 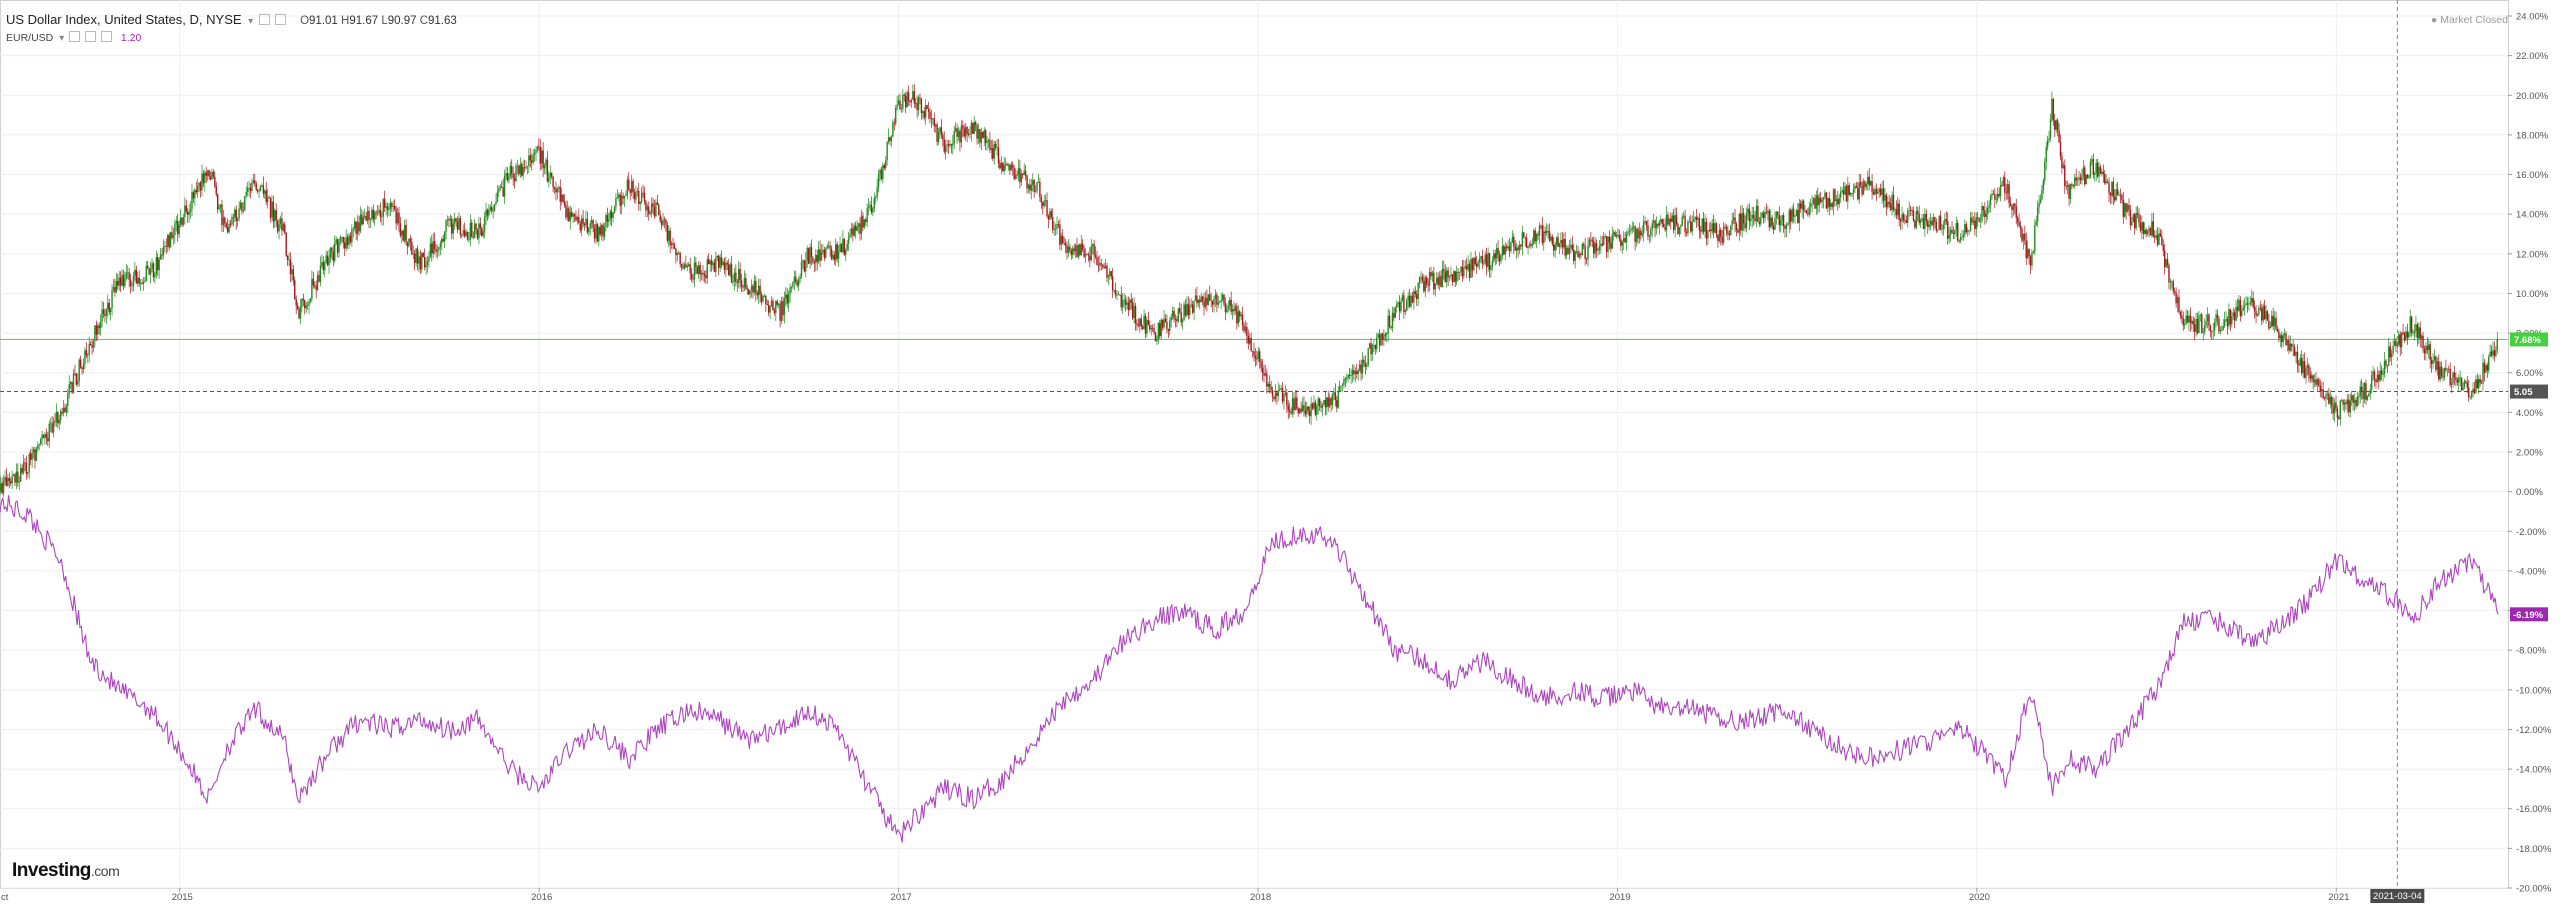 I want to click on compare-symbol: EUR/USD, so click(x=30, y=38).